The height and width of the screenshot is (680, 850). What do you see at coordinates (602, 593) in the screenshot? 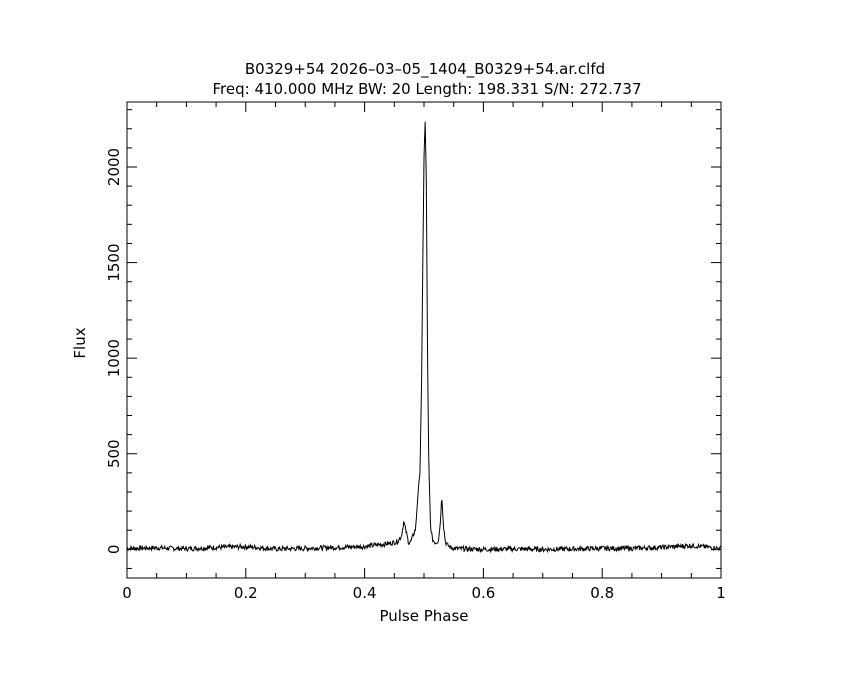
I see `x-tick-label: 0.8` at bounding box center [602, 593].